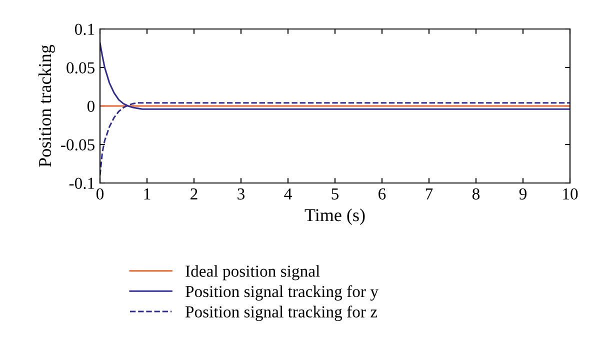  Describe the element at coordinates (147, 194) in the screenshot. I see `x-tick-label: 1` at that location.